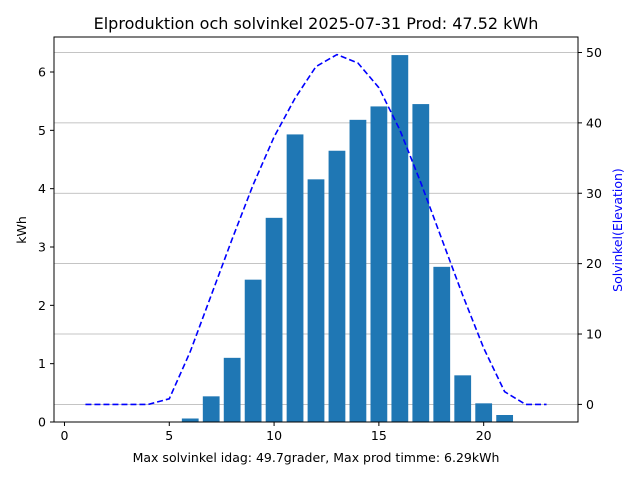 The height and width of the screenshot is (480, 640). I want to click on y-tick-label: 4, so click(42, 188).